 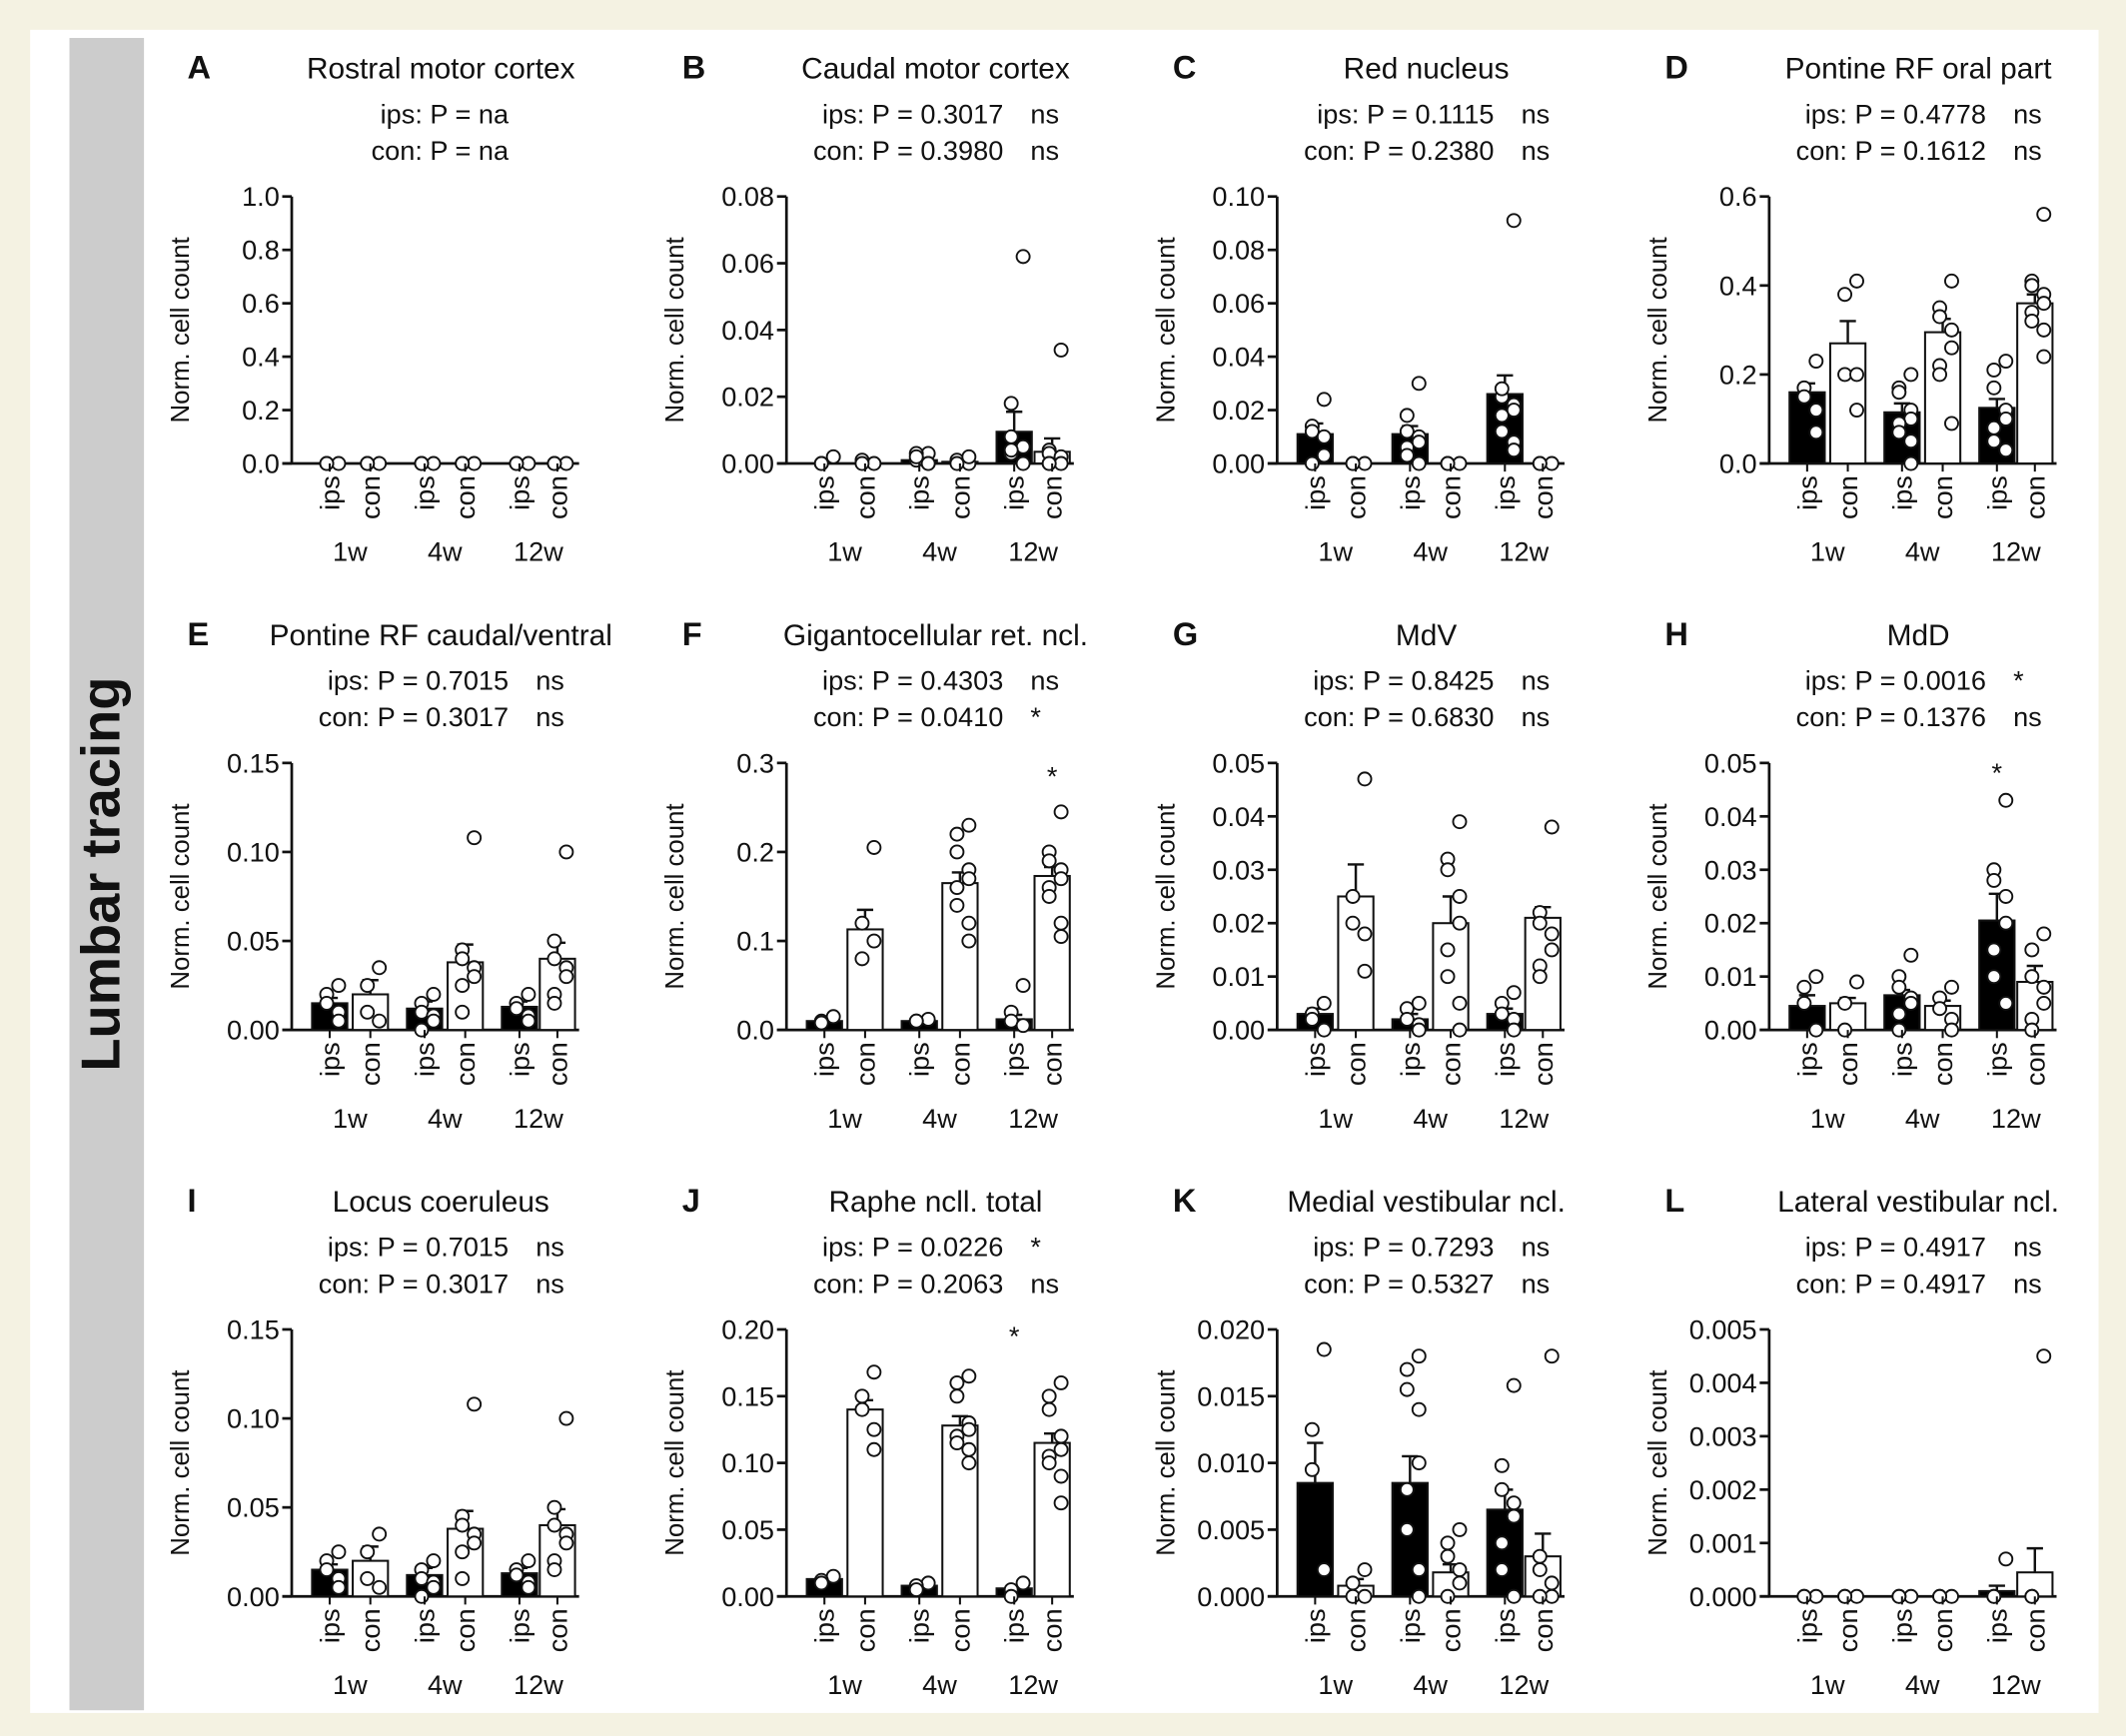 What do you see at coordinates (1238, 196) in the screenshot?
I see `y-tick-label: 0.10` at bounding box center [1238, 196].